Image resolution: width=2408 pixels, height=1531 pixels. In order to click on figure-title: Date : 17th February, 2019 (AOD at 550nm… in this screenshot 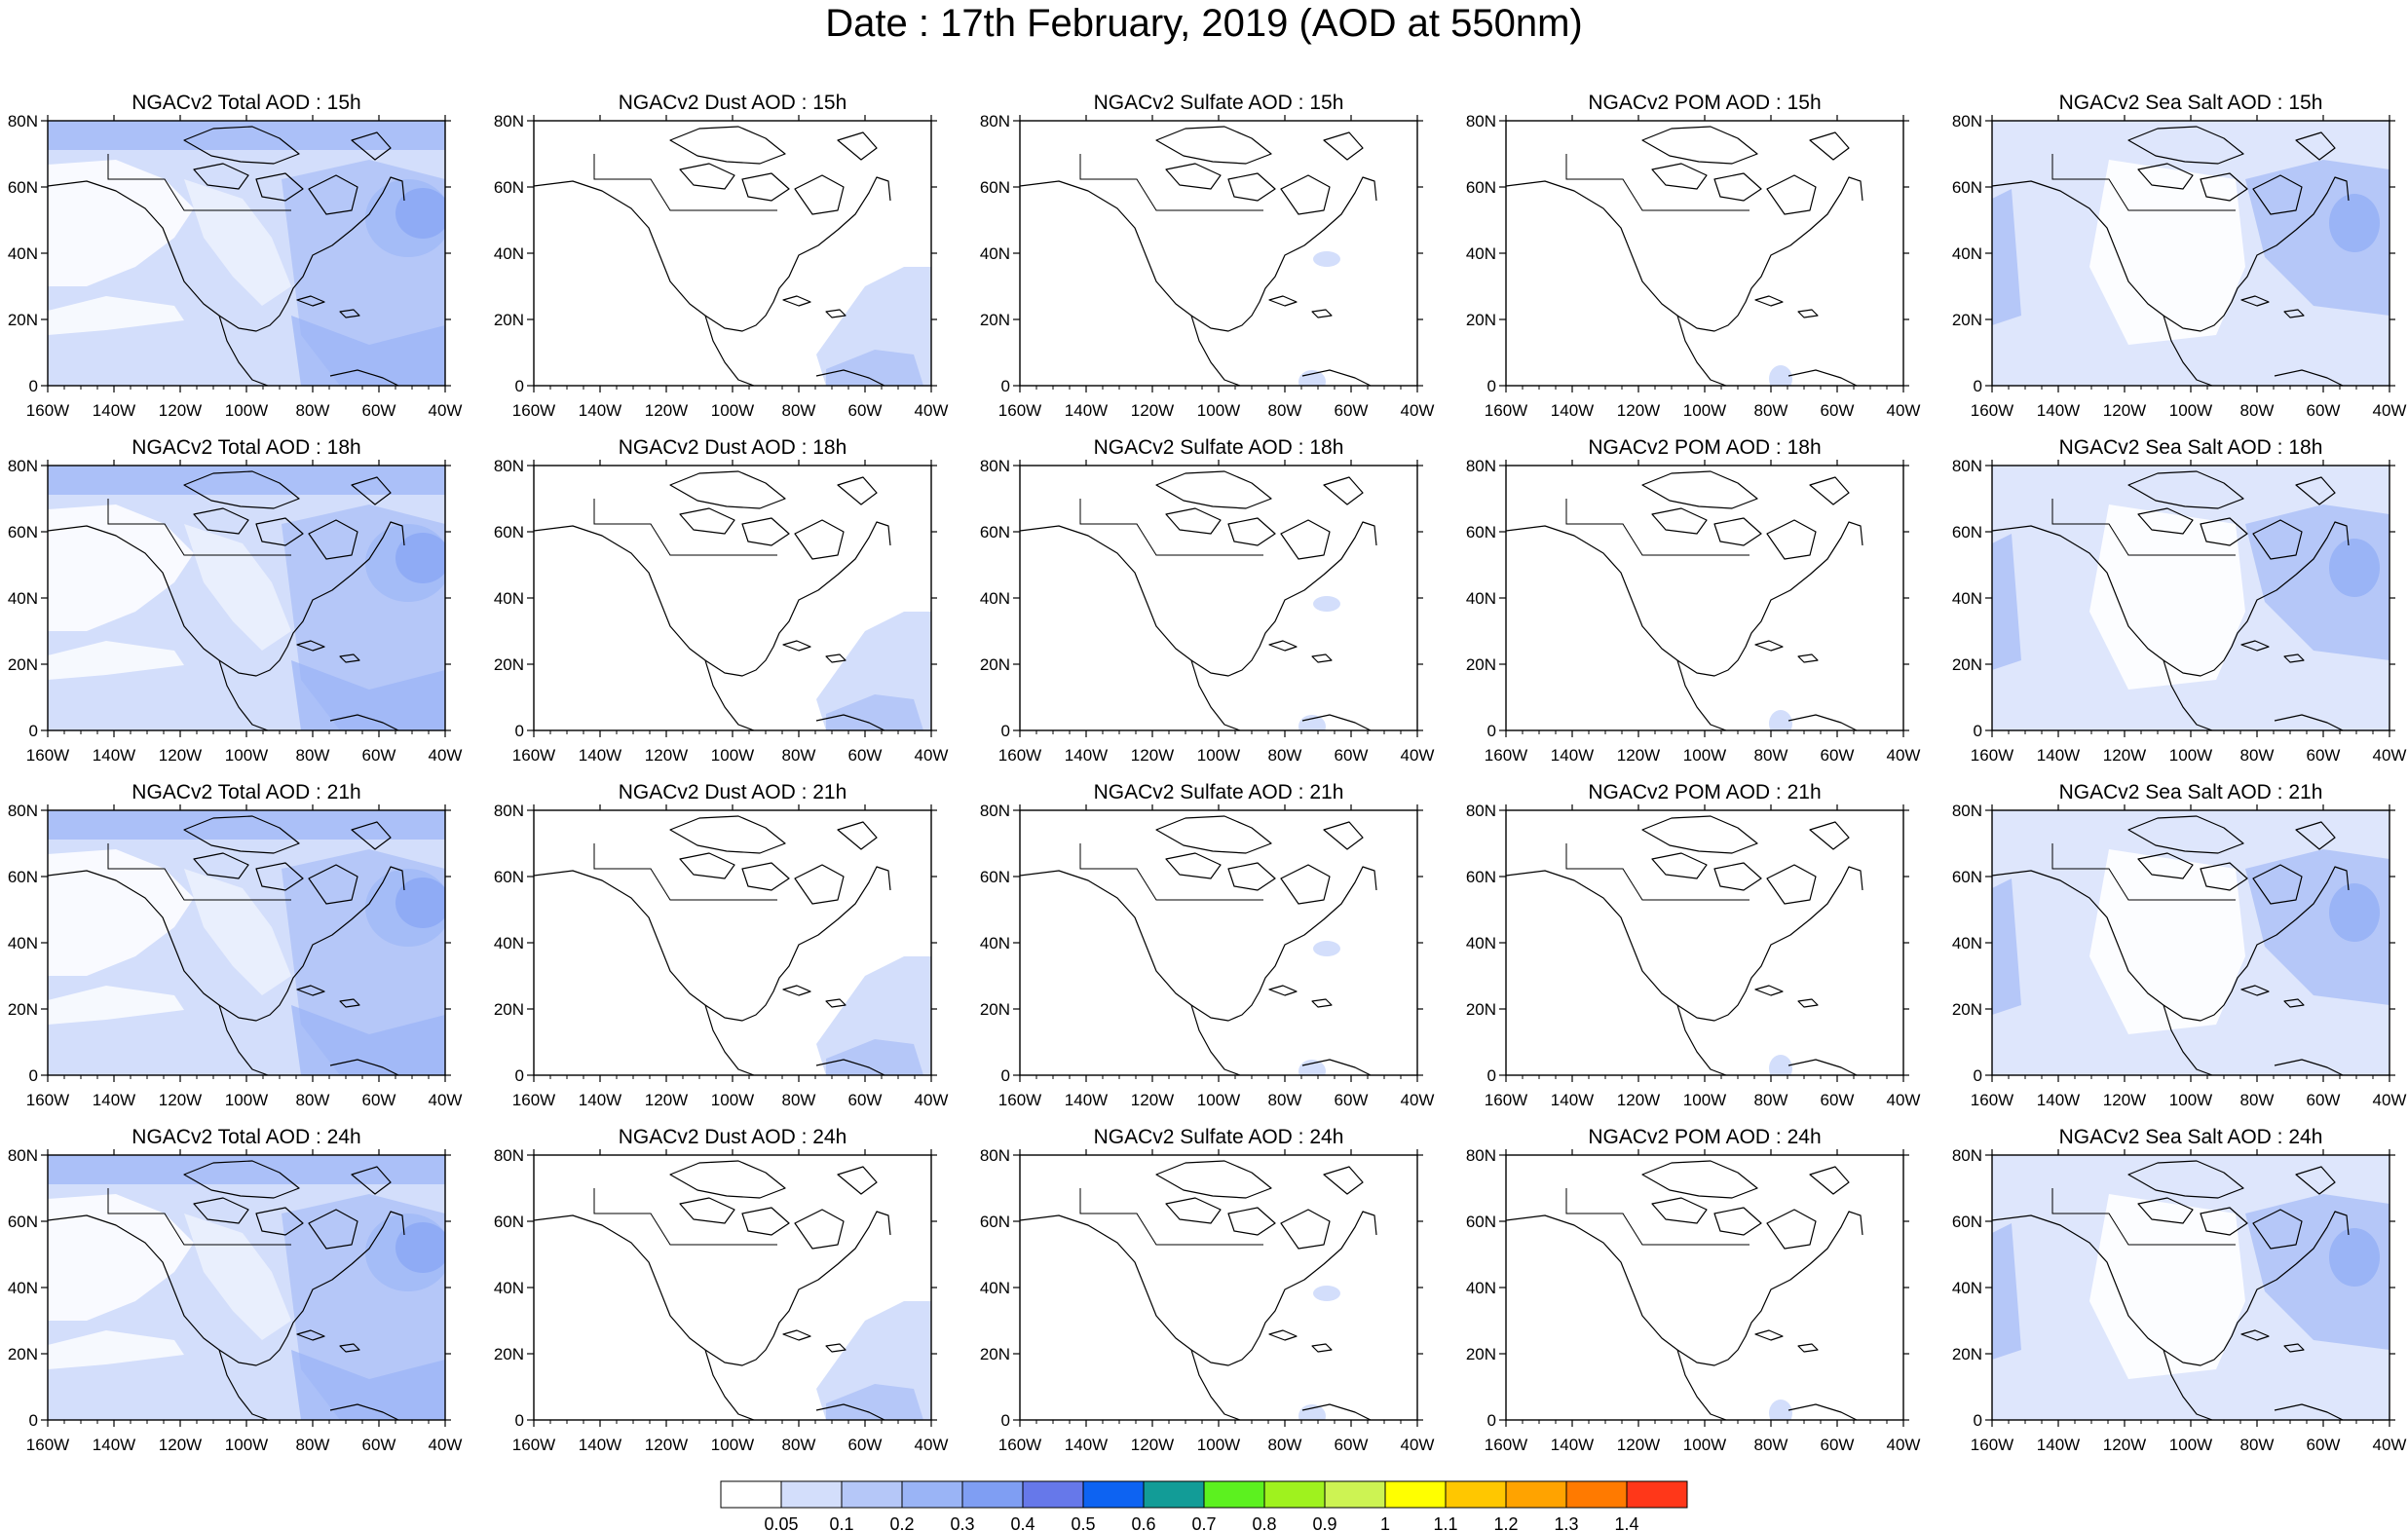, I will do `click(1204, 23)`.